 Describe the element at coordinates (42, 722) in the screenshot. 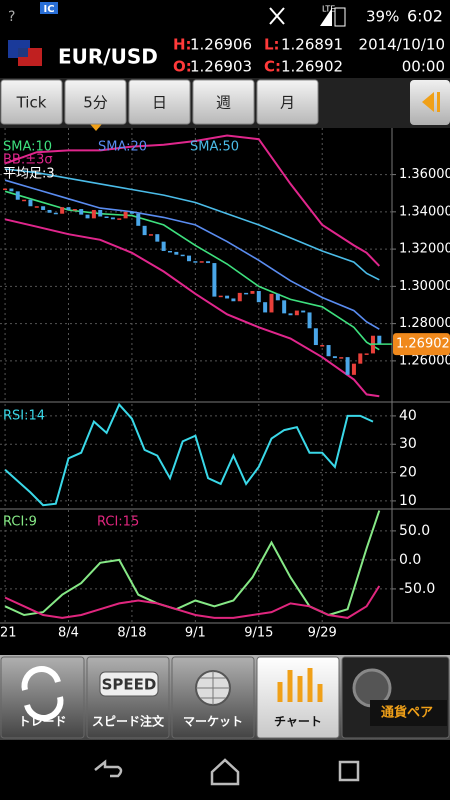

I see `nav-label: トレード` at that location.